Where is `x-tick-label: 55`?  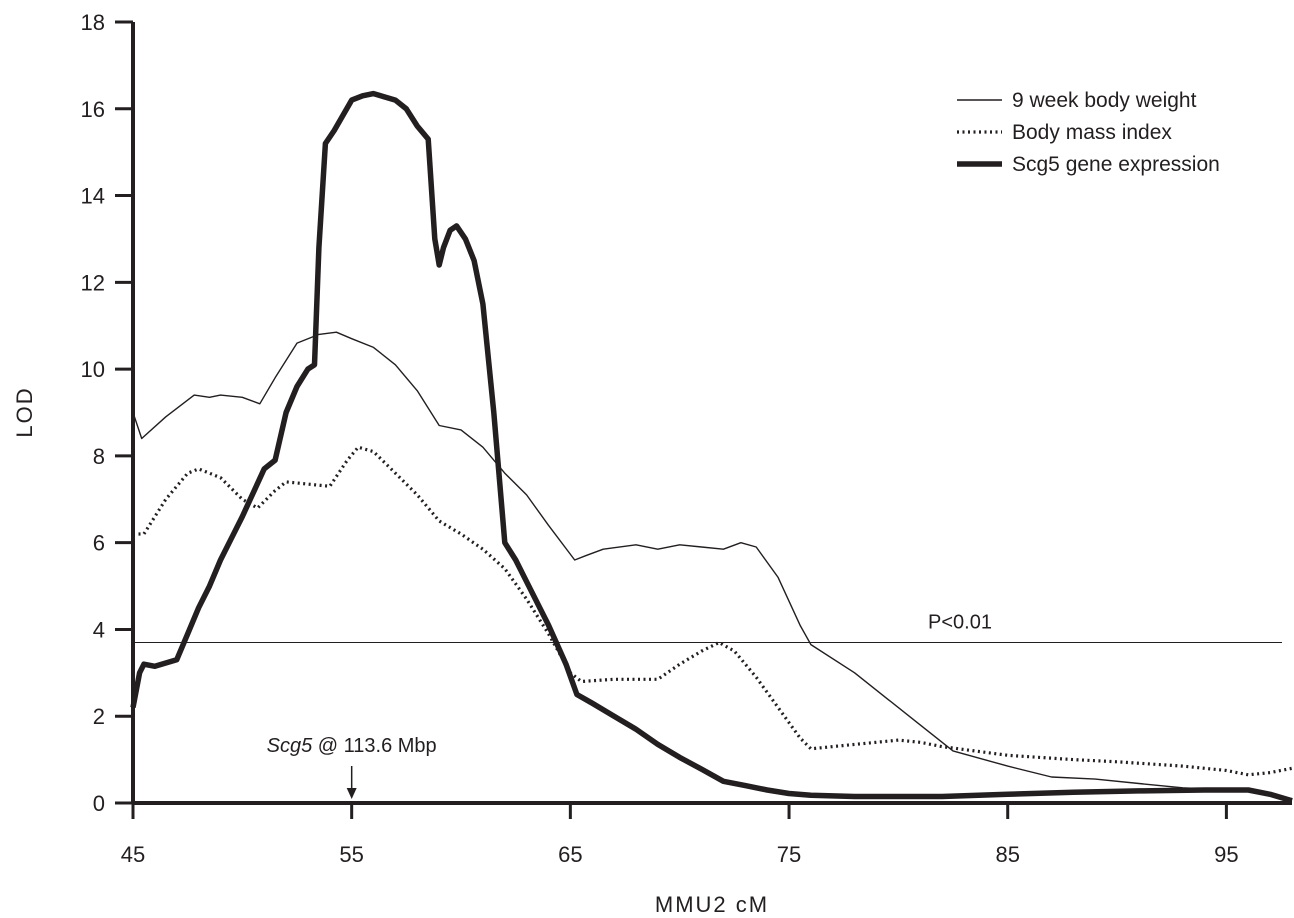 x-tick-label: 55 is located at coordinates (351, 854).